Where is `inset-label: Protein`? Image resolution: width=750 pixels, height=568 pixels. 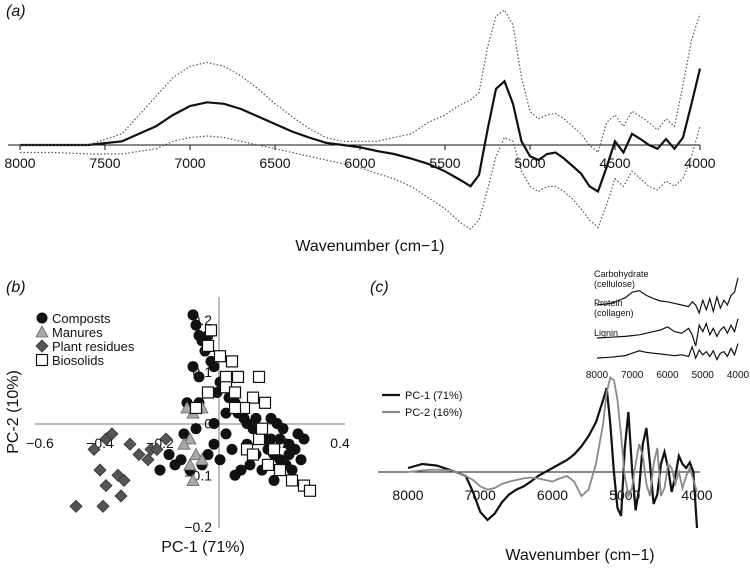
inset-label: Protein is located at coordinates (608, 303).